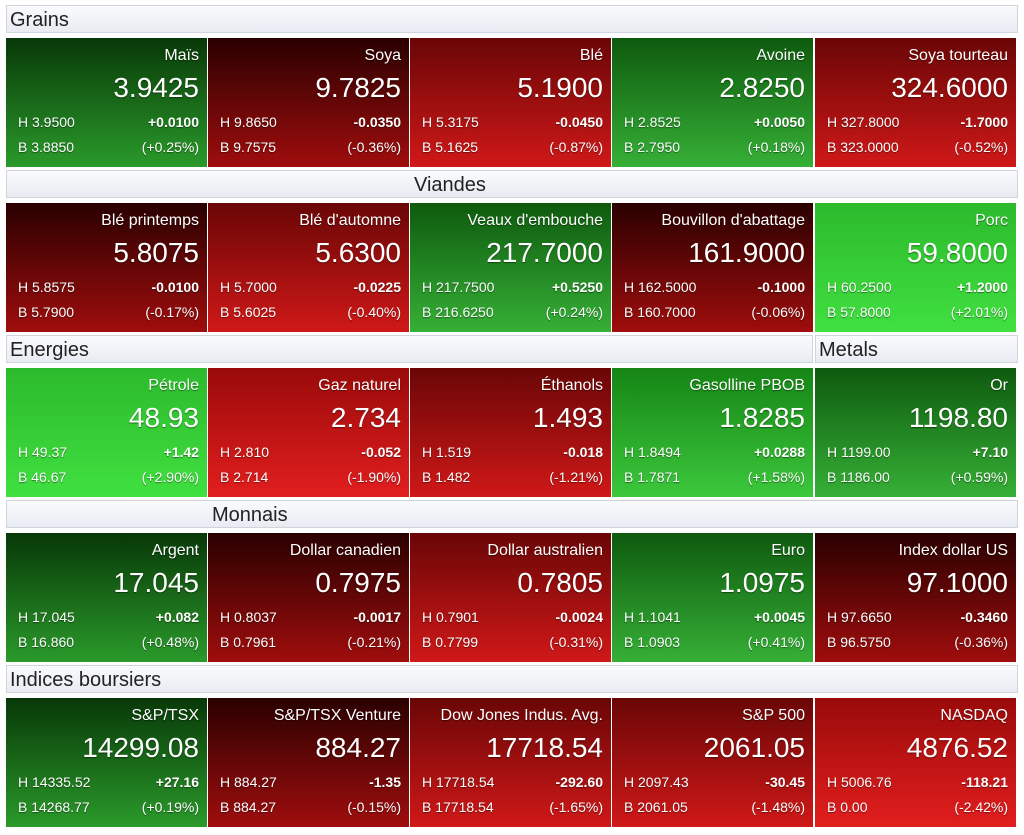 The image size is (1024, 835). What do you see at coordinates (170, 642) in the screenshot?
I see `percent-change: (+0.48%)` at bounding box center [170, 642].